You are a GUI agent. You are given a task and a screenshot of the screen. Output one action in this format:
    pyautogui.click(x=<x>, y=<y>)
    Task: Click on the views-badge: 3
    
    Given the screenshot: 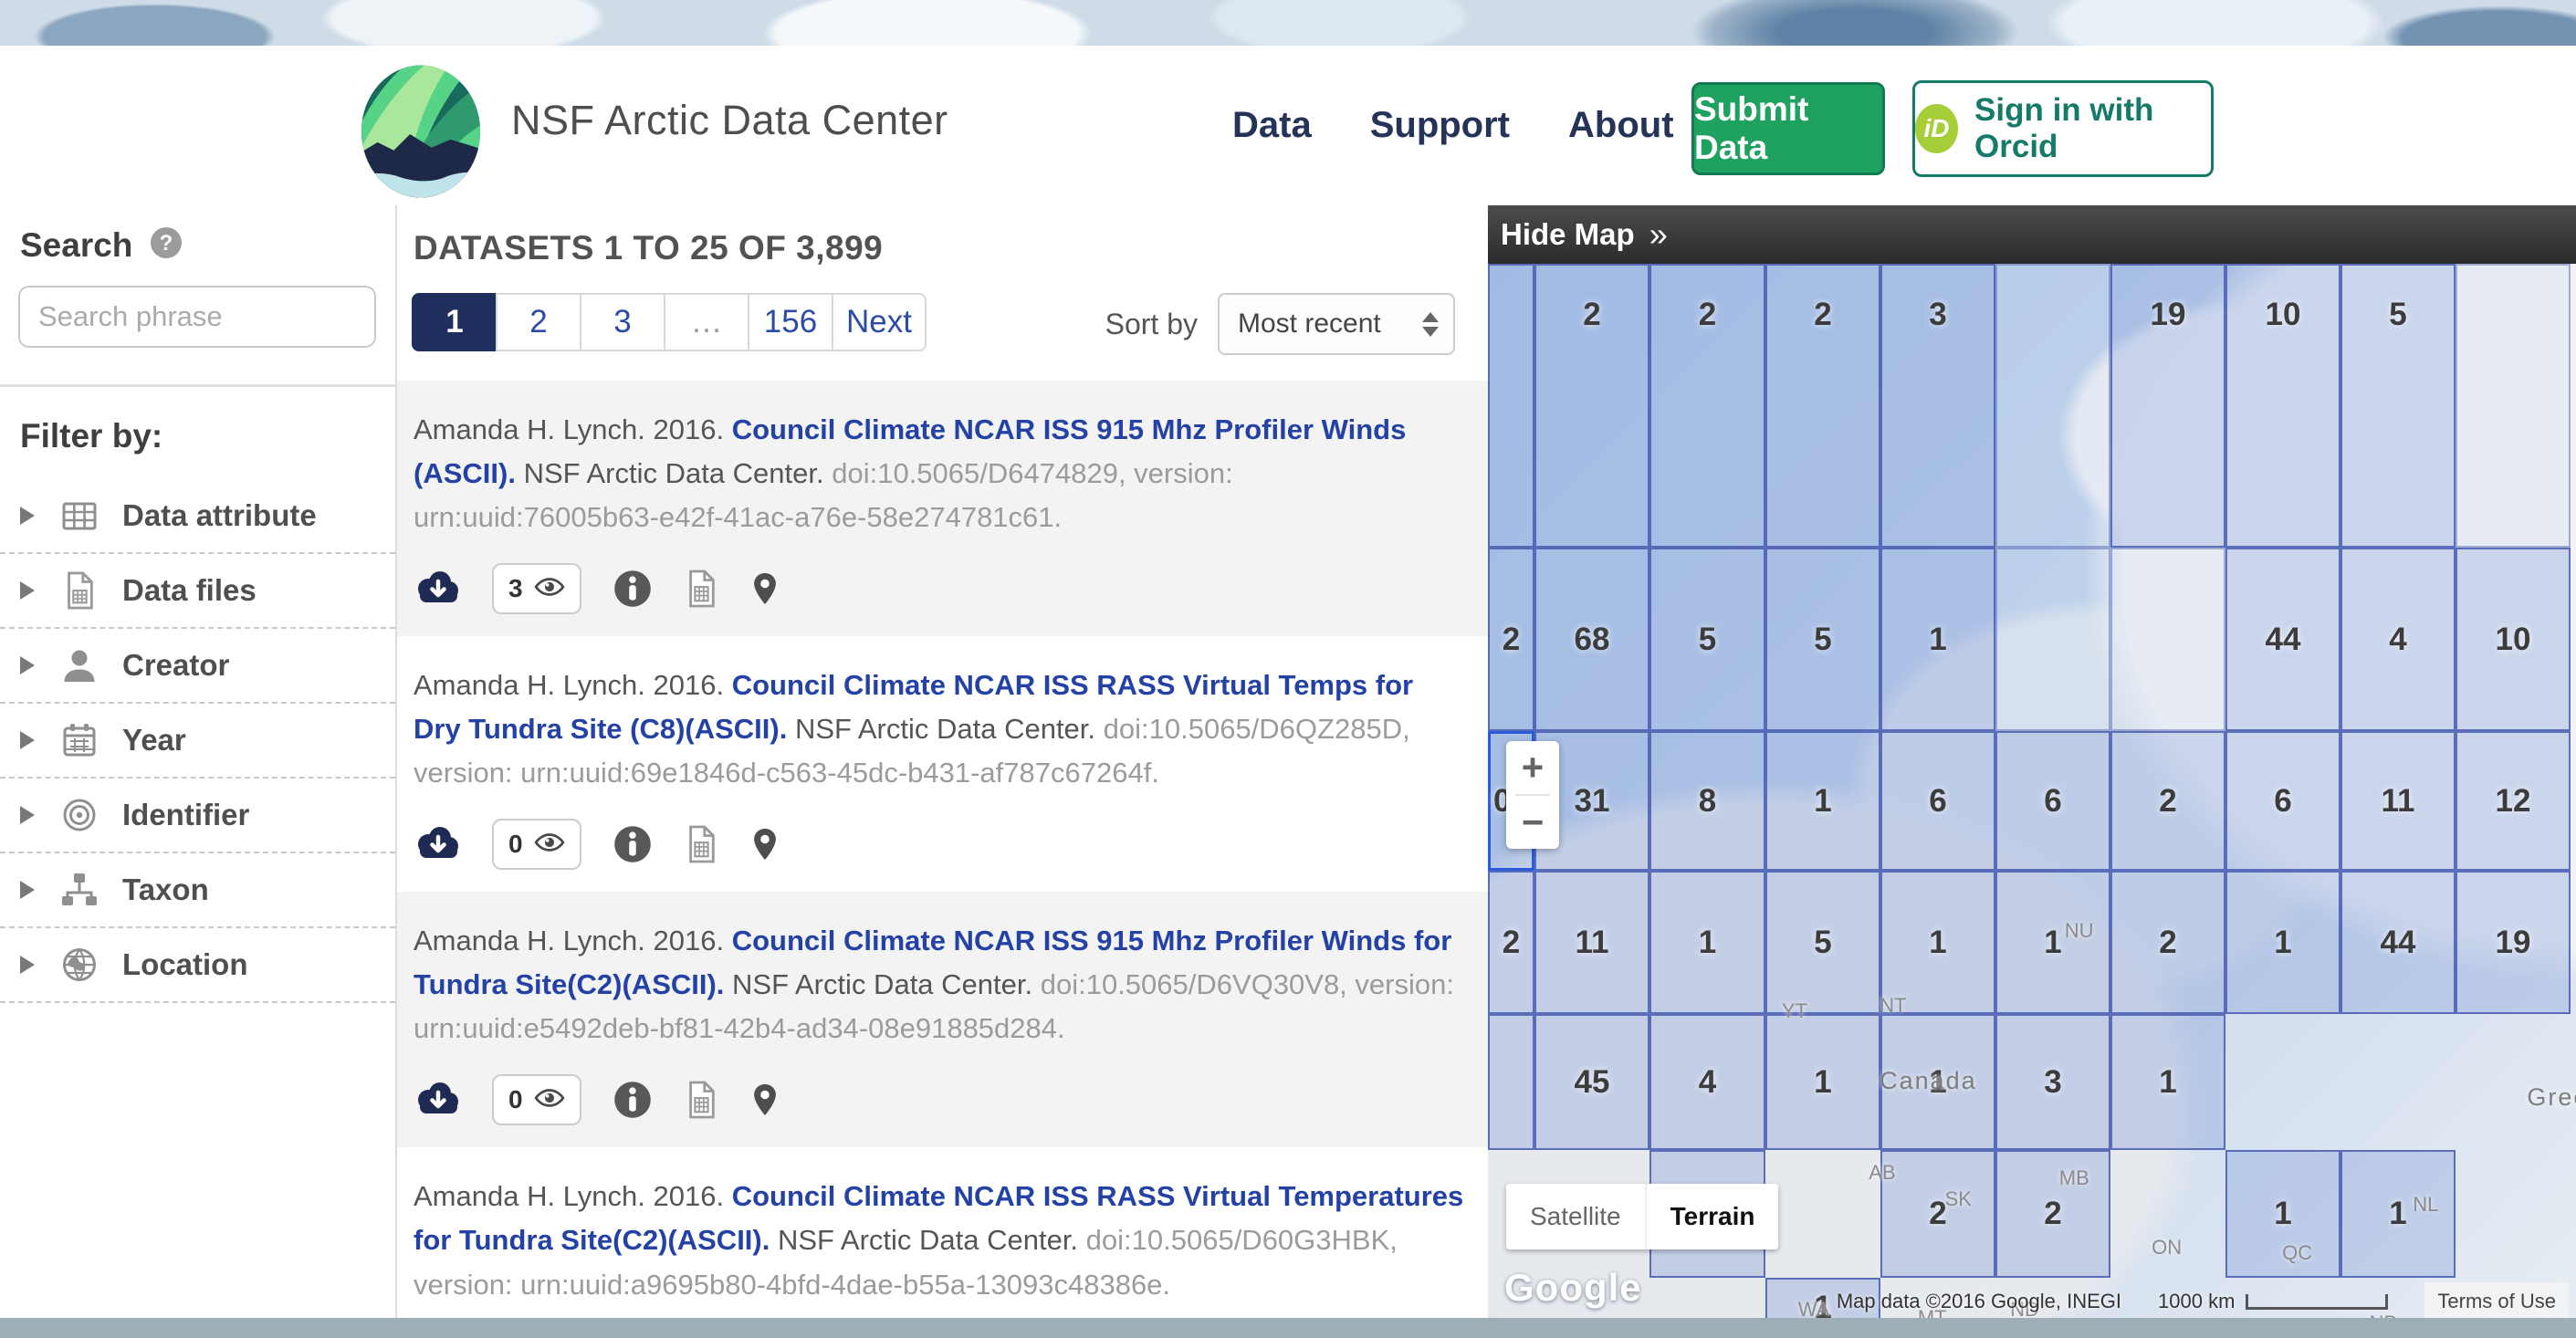 What is the action you would take?
    pyautogui.click(x=536, y=589)
    